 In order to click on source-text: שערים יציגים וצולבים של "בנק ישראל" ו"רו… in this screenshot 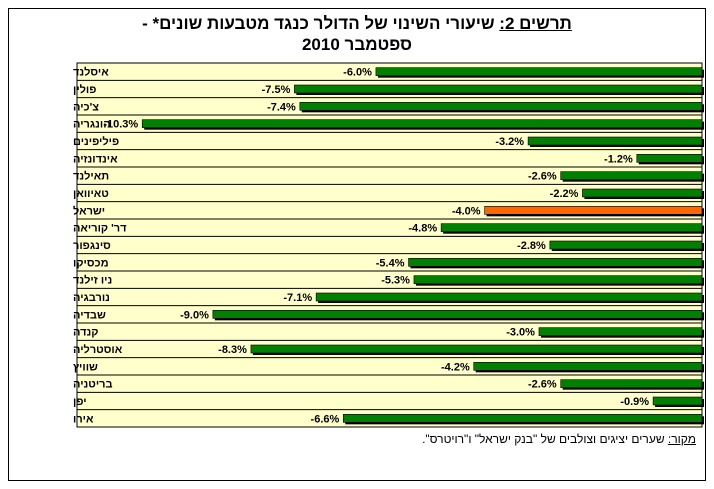, I will do `click(543, 439)`.